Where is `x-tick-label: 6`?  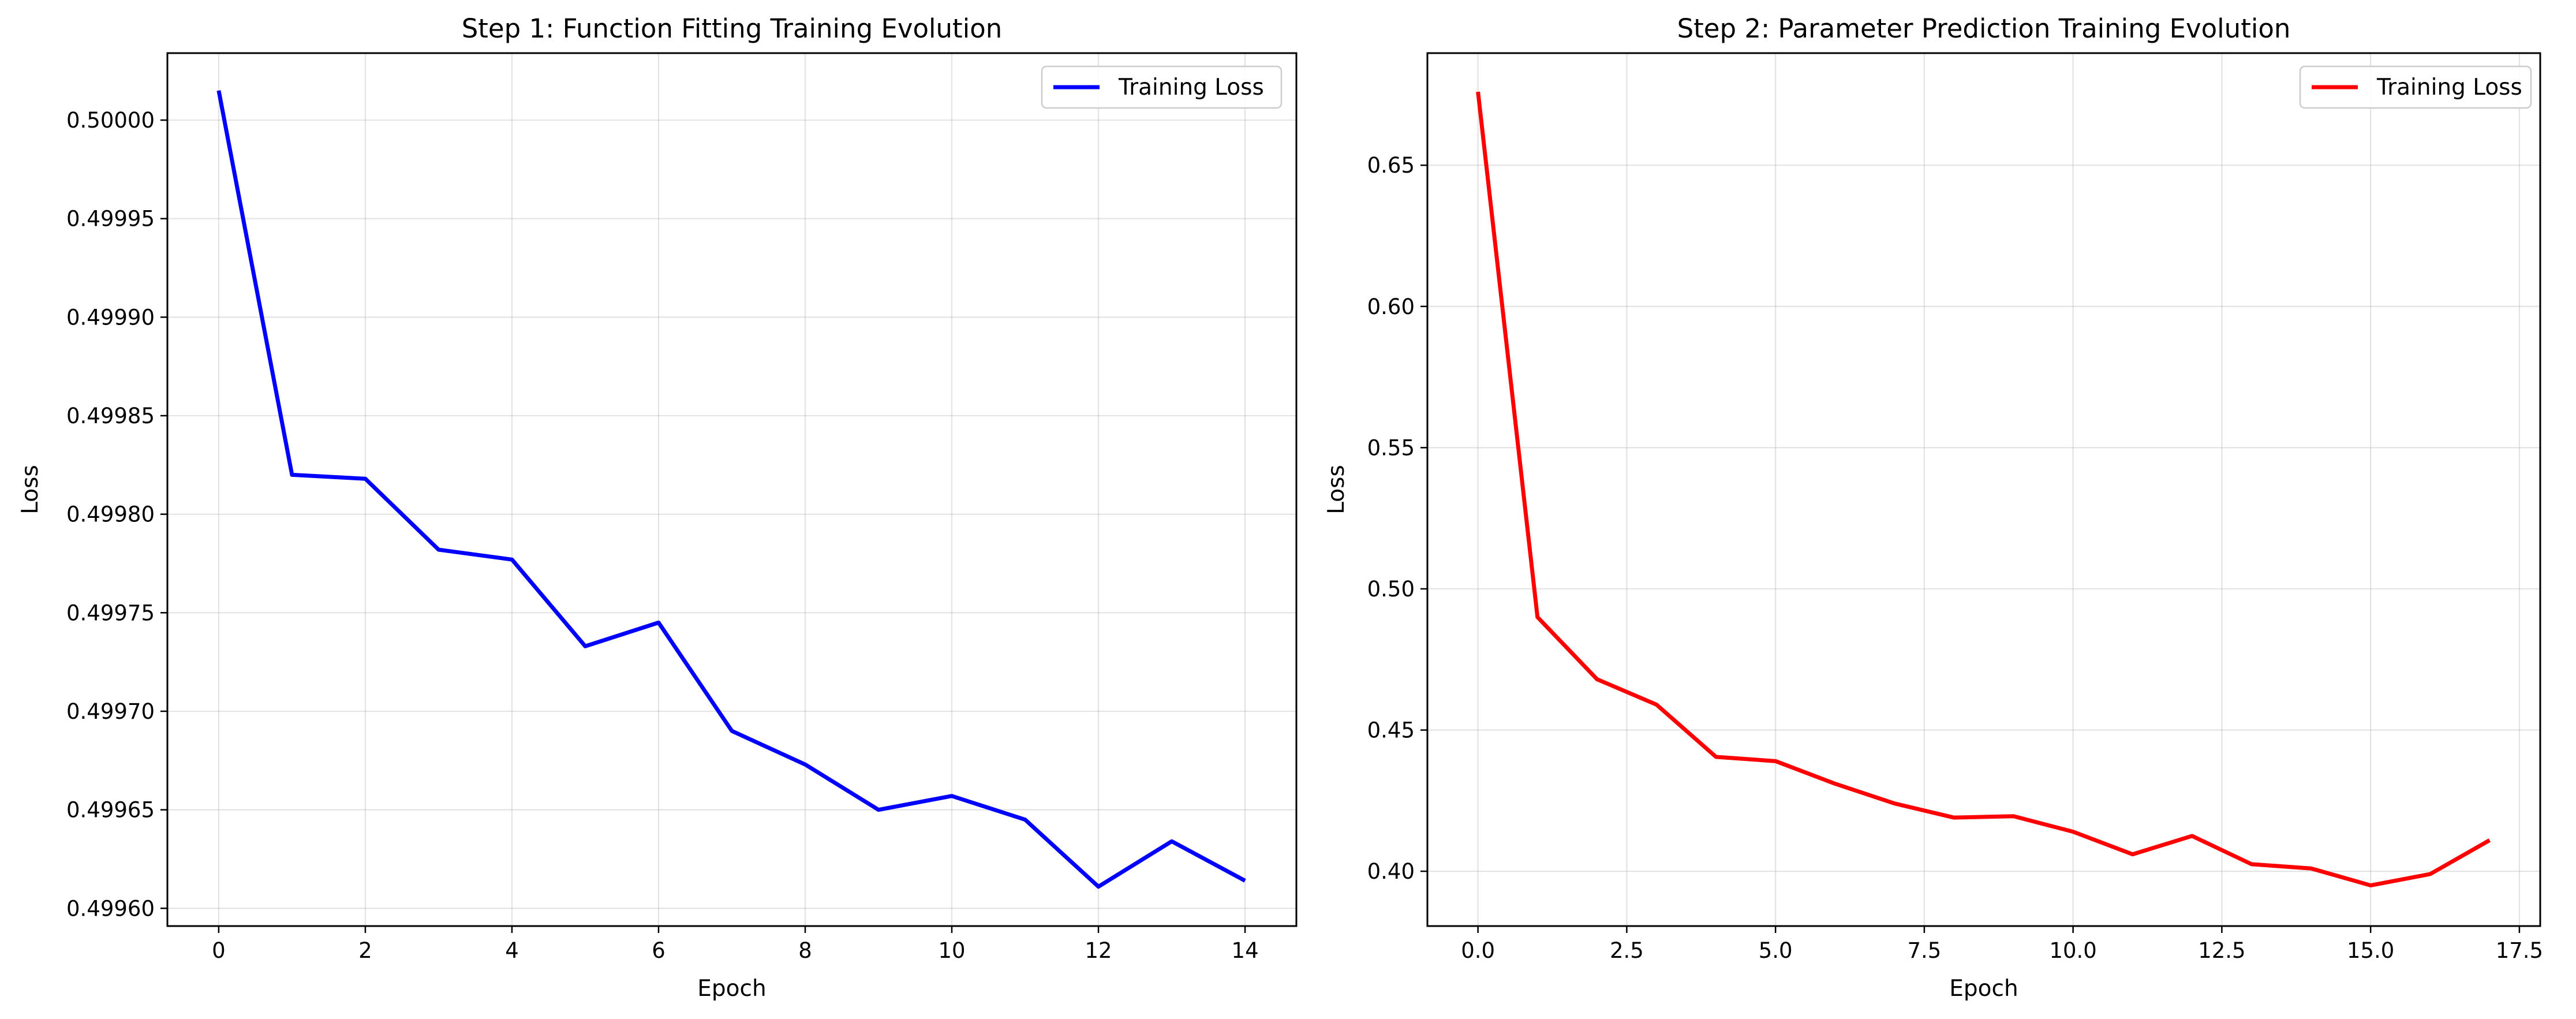
x-tick-label: 6 is located at coordinates (659, 950).